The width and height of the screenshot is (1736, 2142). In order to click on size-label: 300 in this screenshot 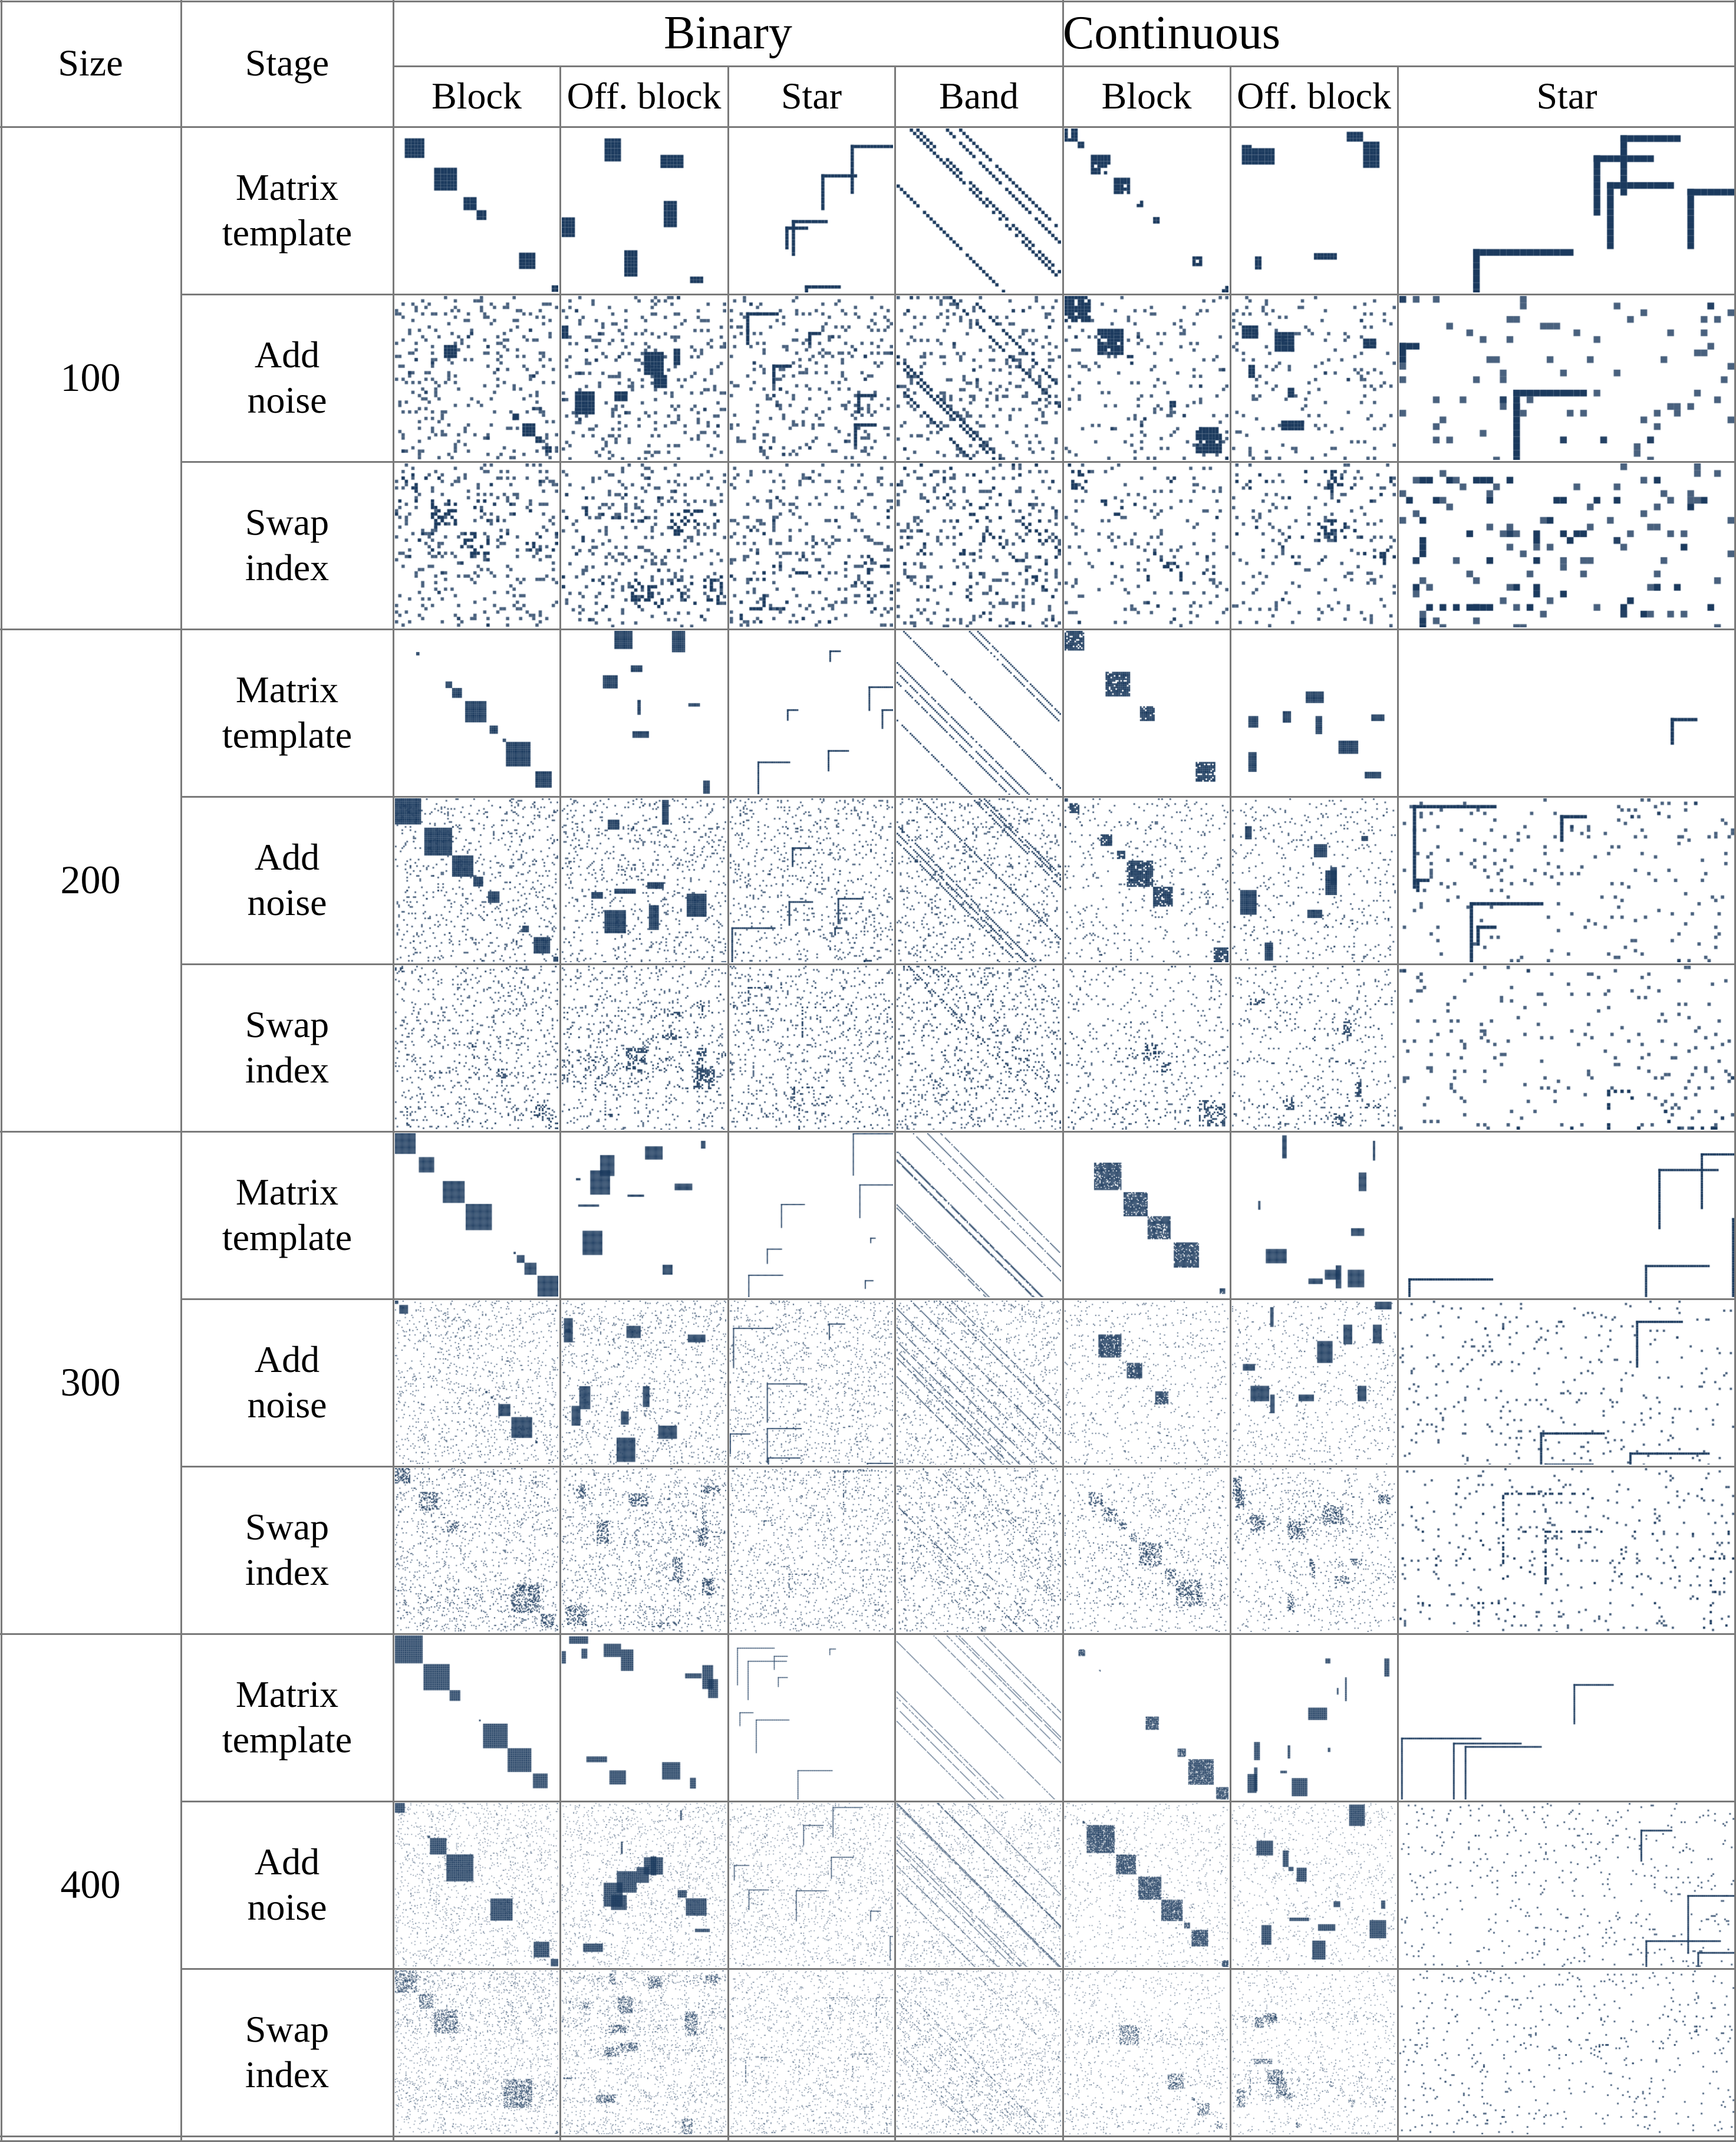, I will do `click(90, 1382)`.